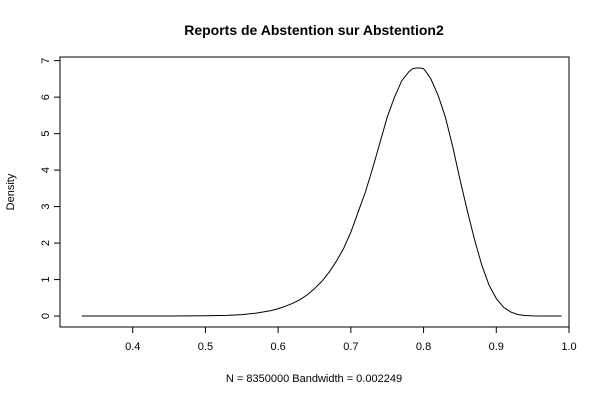  I want to click on x-axis-label: N = 8350000 Bandwidth = 0.002249, so click(314, 379).